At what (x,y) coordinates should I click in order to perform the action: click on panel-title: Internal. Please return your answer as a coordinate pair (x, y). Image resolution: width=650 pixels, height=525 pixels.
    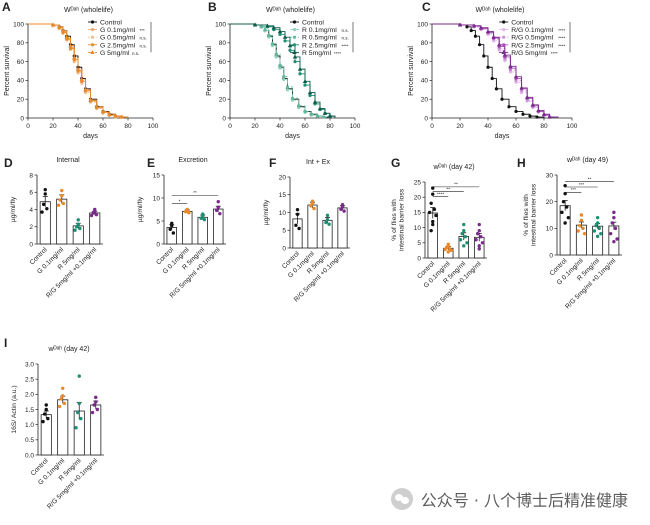
    Looking at the image, I should click on (68, 160).